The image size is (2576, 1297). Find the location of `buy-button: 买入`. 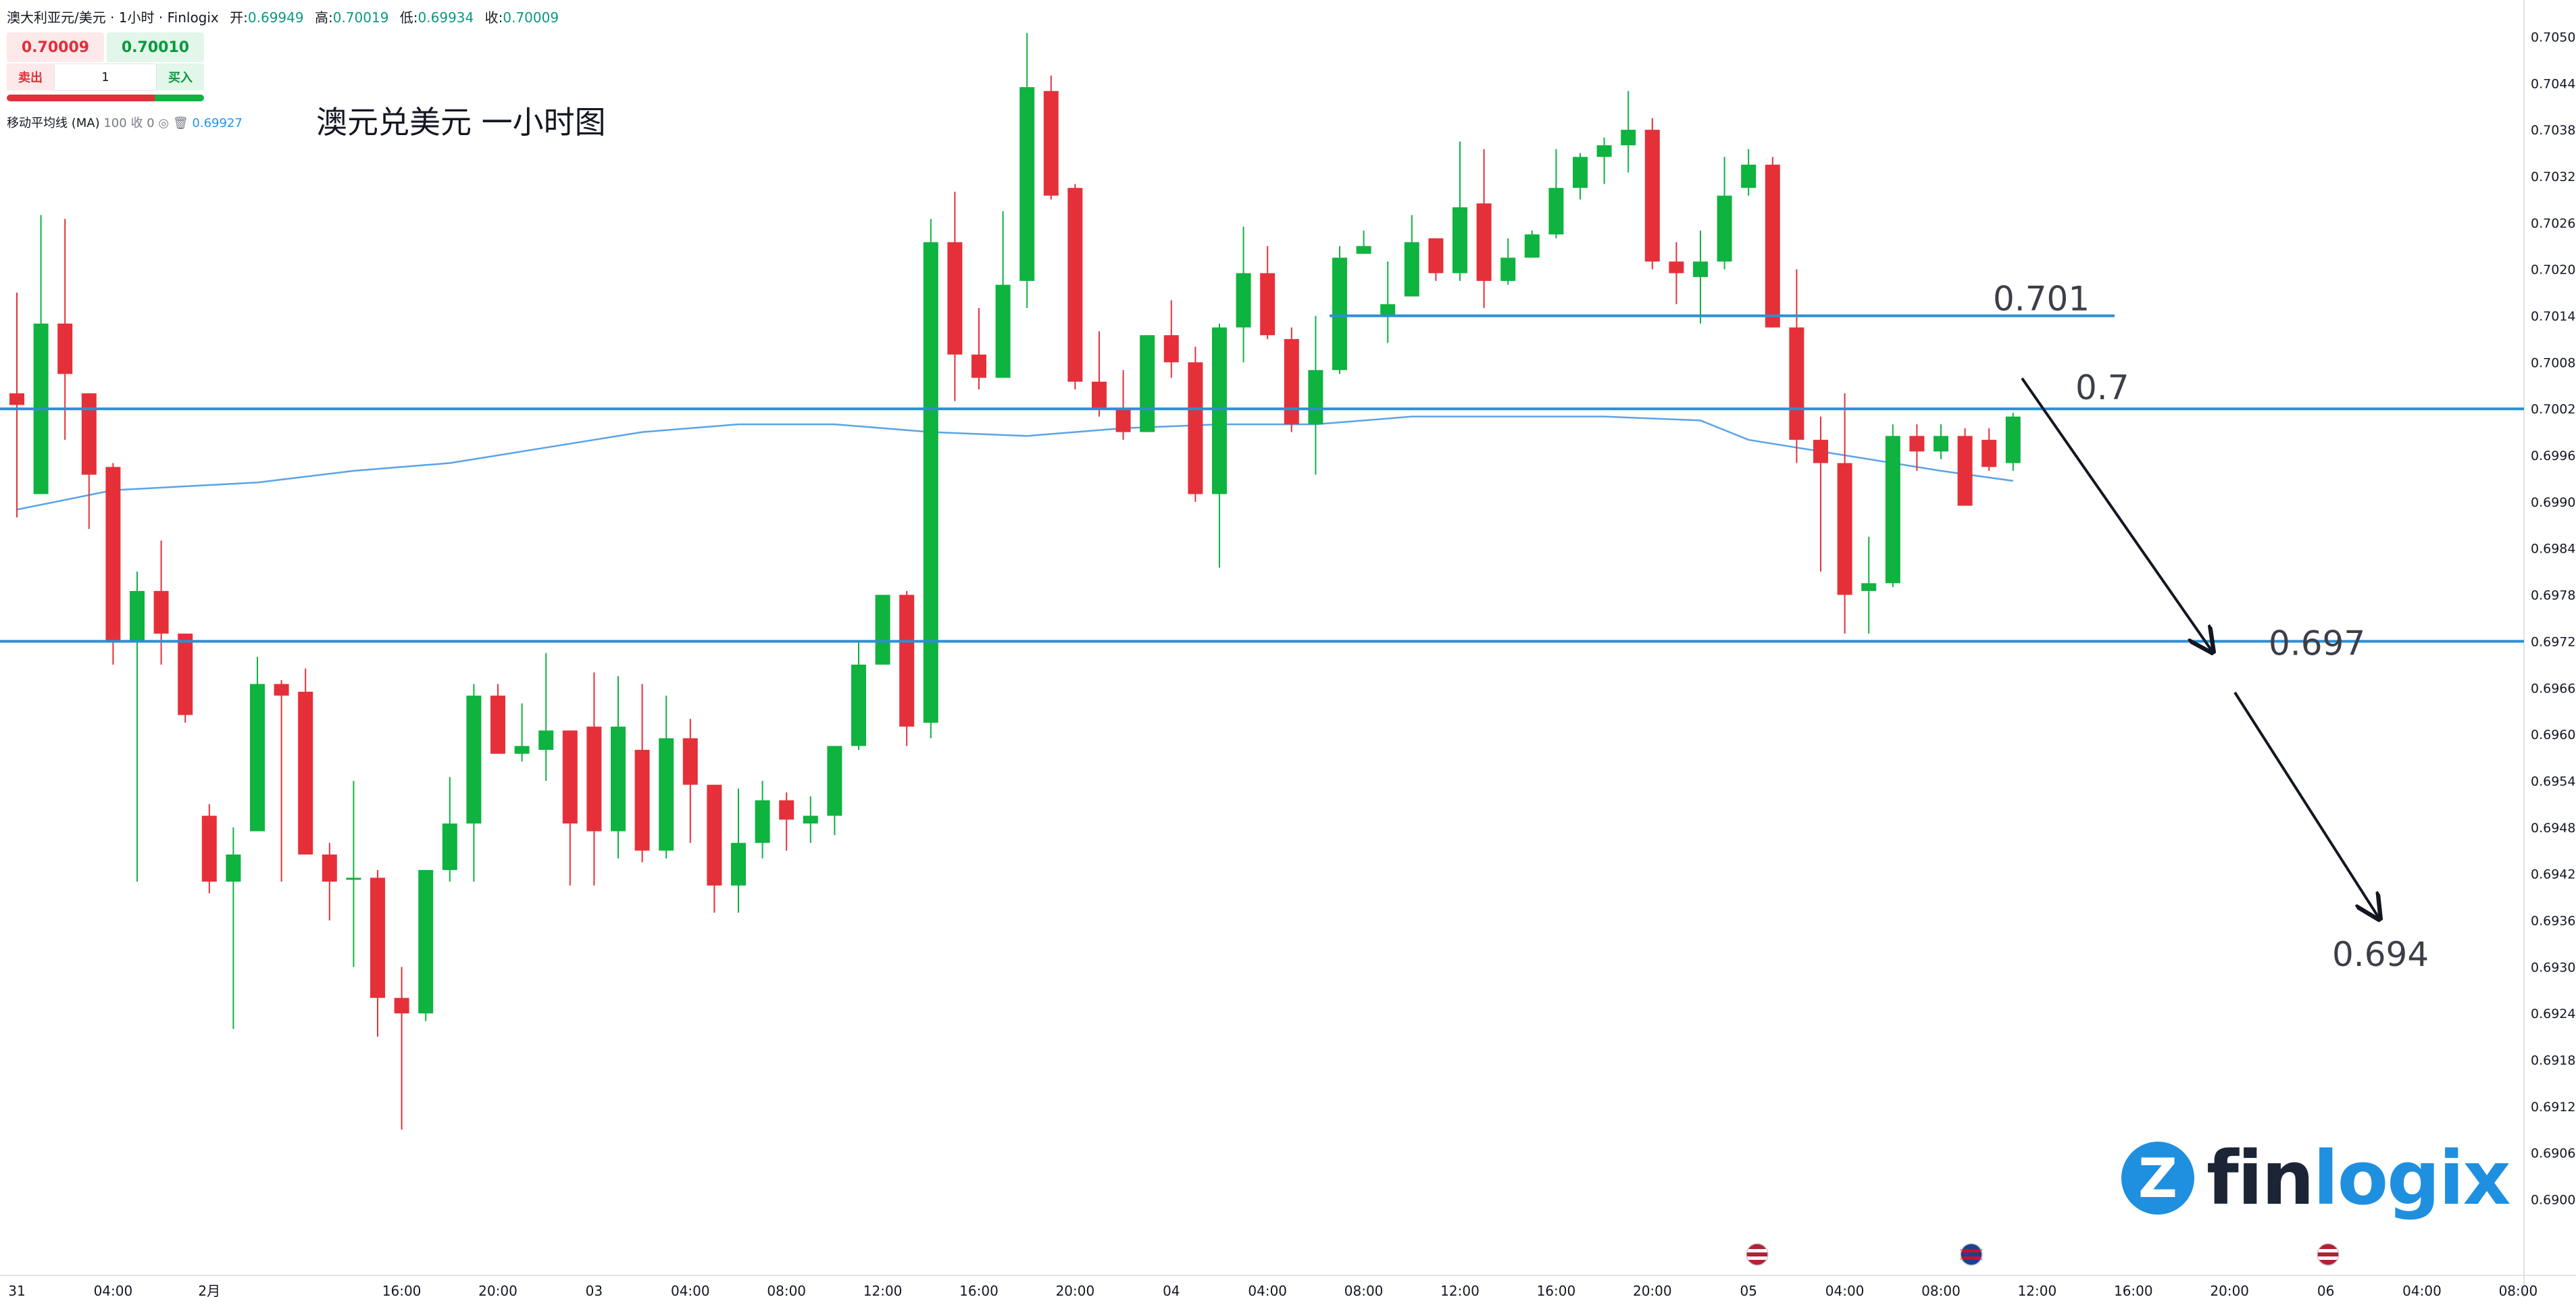

buy-button: 买入 is located at coordinates (180, 77).